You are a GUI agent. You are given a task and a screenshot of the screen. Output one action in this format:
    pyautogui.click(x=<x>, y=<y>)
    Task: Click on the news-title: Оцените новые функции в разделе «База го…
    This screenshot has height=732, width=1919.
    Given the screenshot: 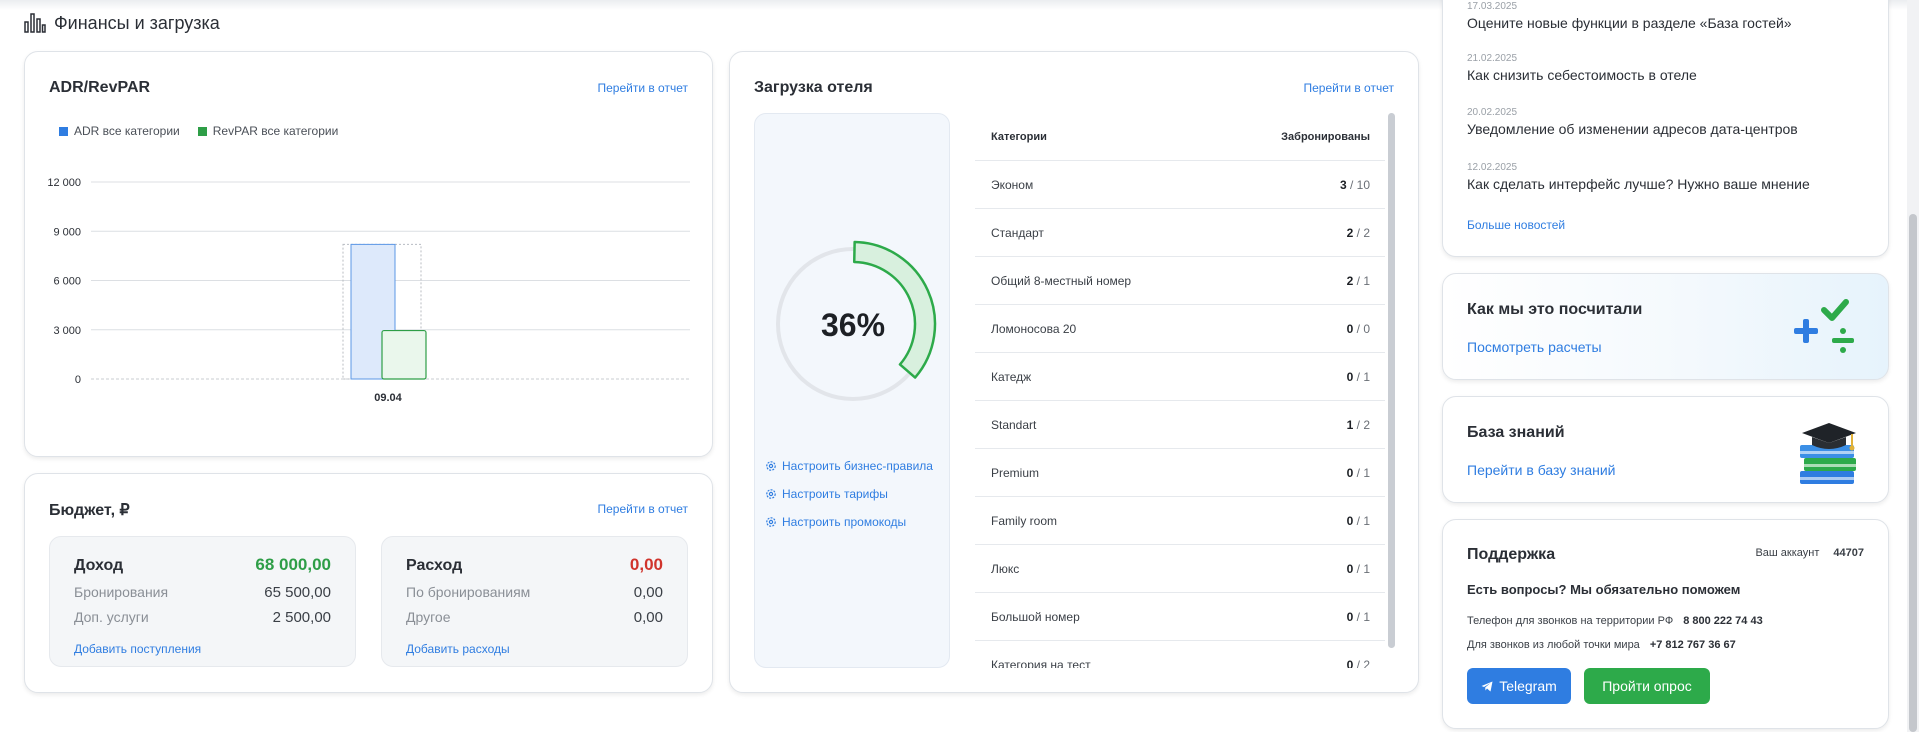 What is the action you would take?
    pyautogui.click(x=1629, y=23)
    